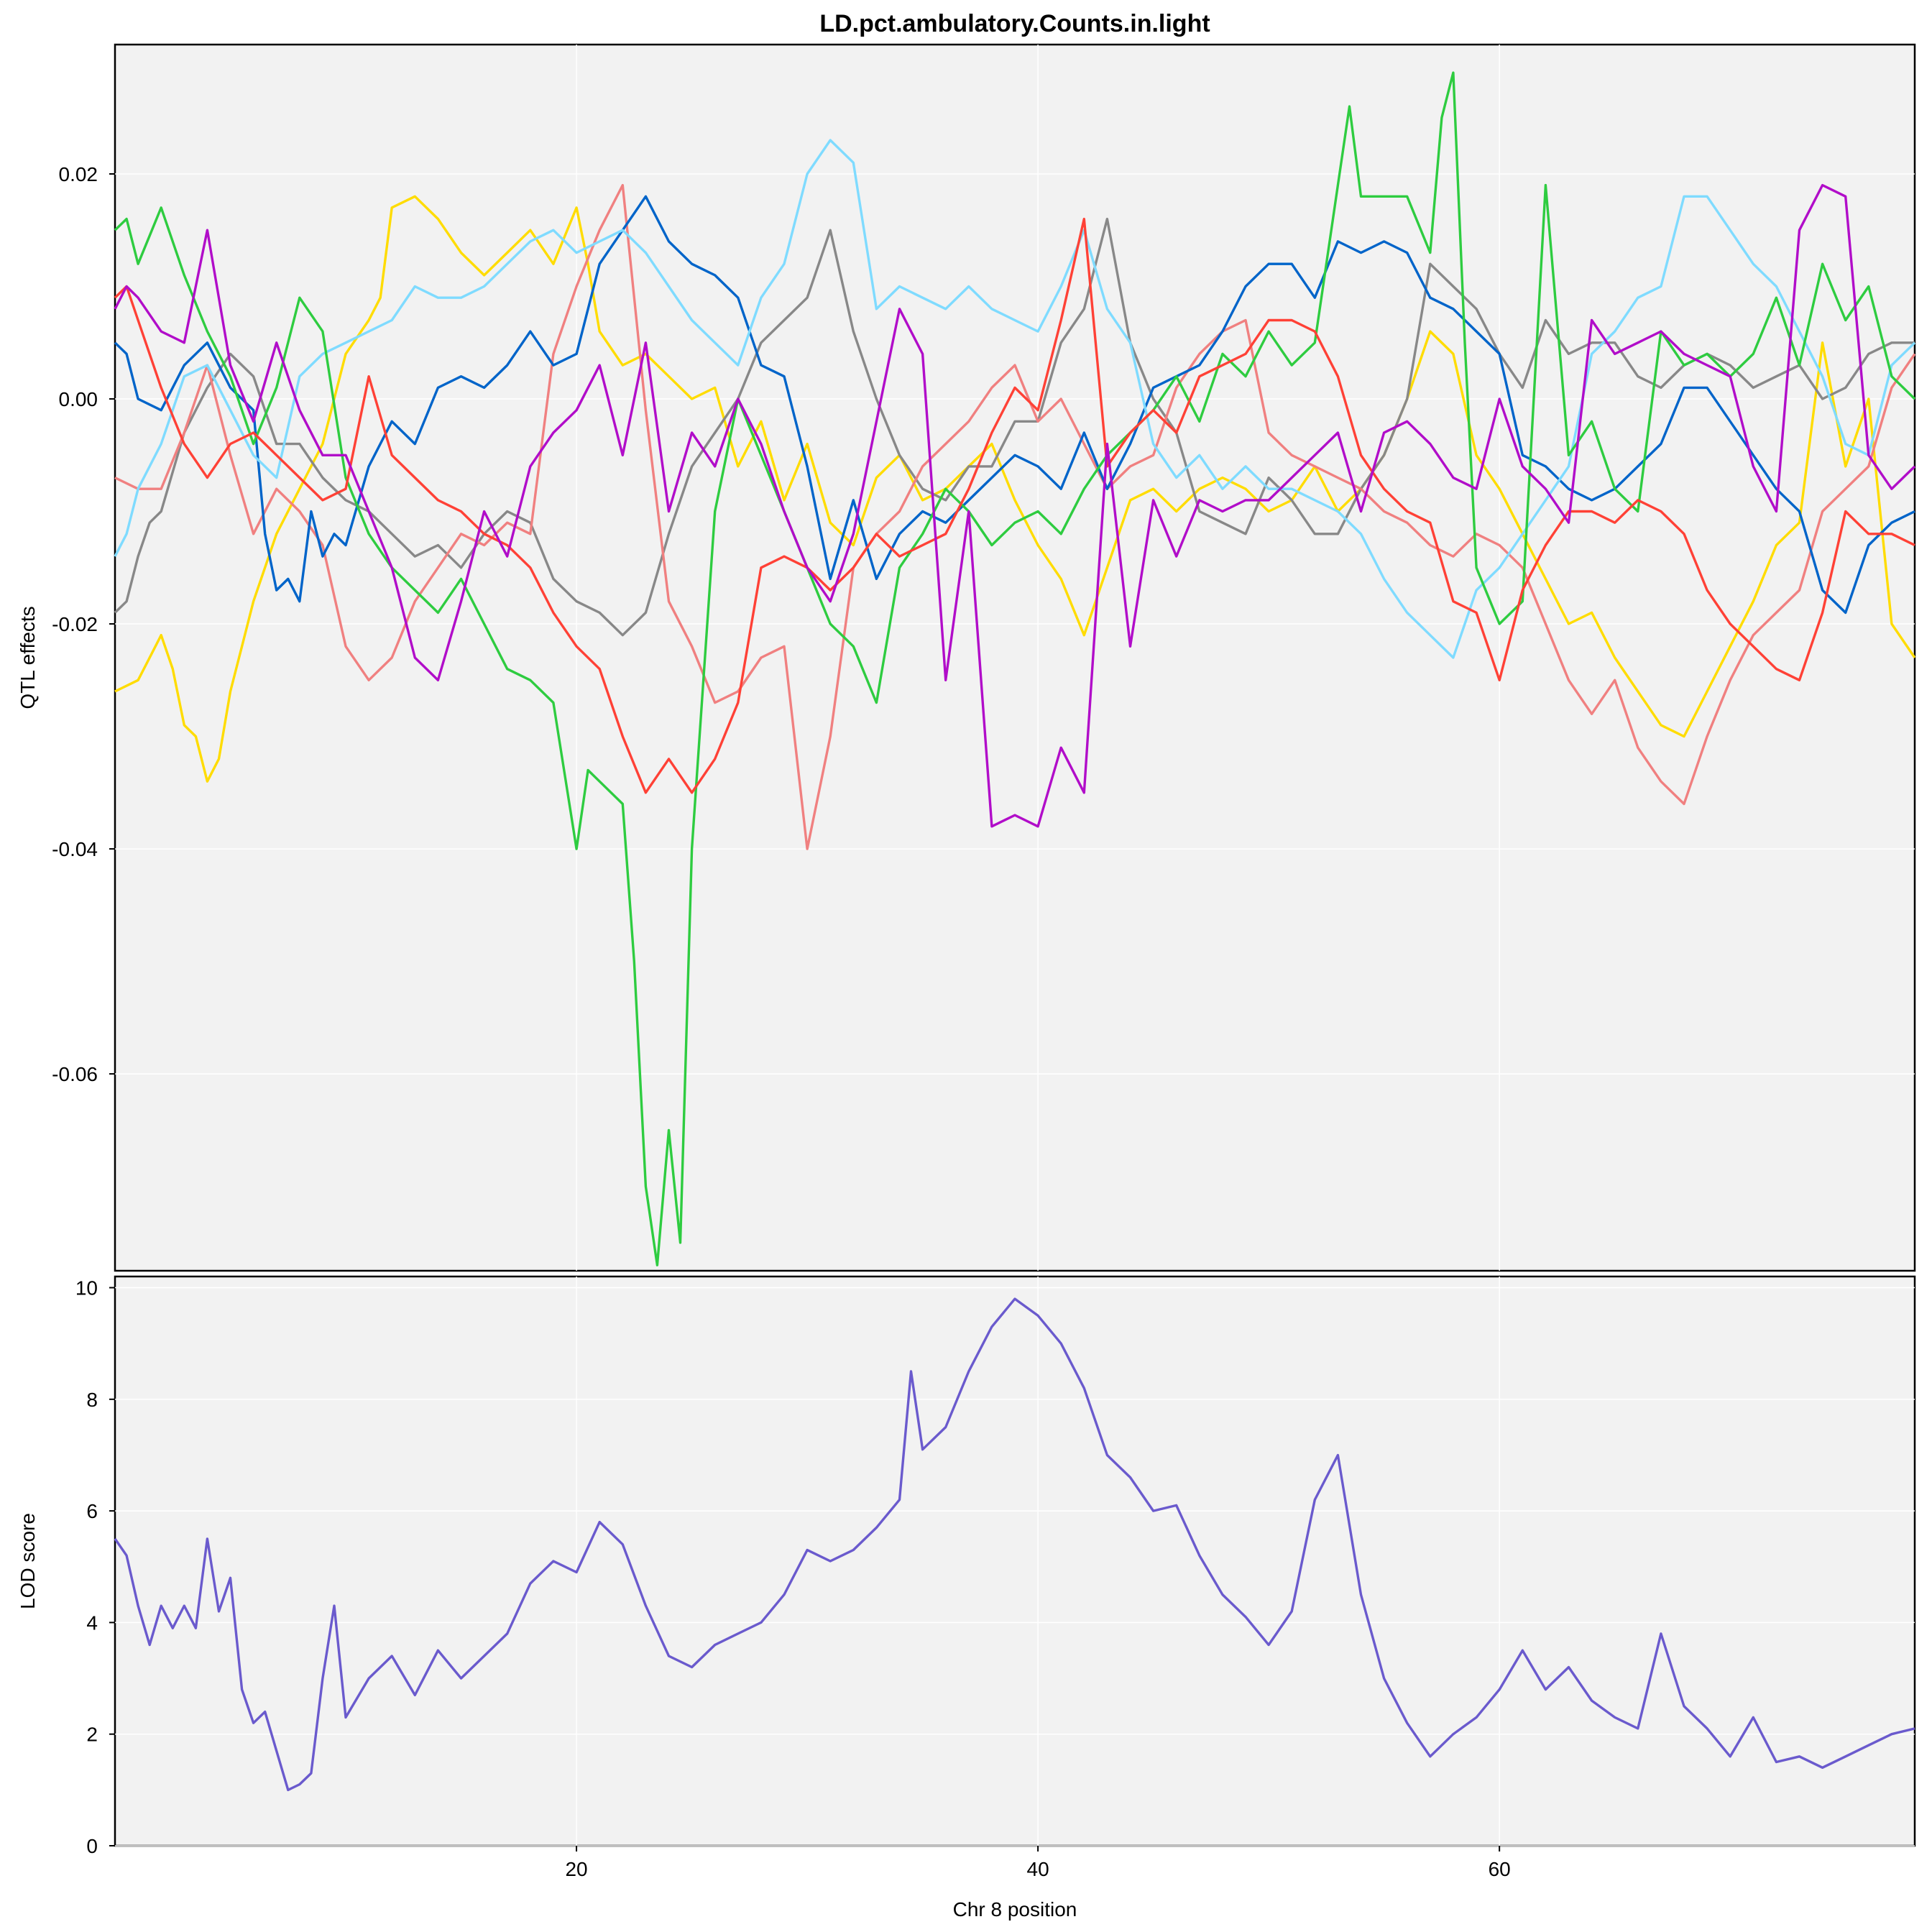 This screenshot has width=1932, height=1932. What do you see at coordinates (95, 1567) in the screenshot?
I see `lod-y-axis: 10 8 6 4 2 0` at bounding box center [95, 1567].